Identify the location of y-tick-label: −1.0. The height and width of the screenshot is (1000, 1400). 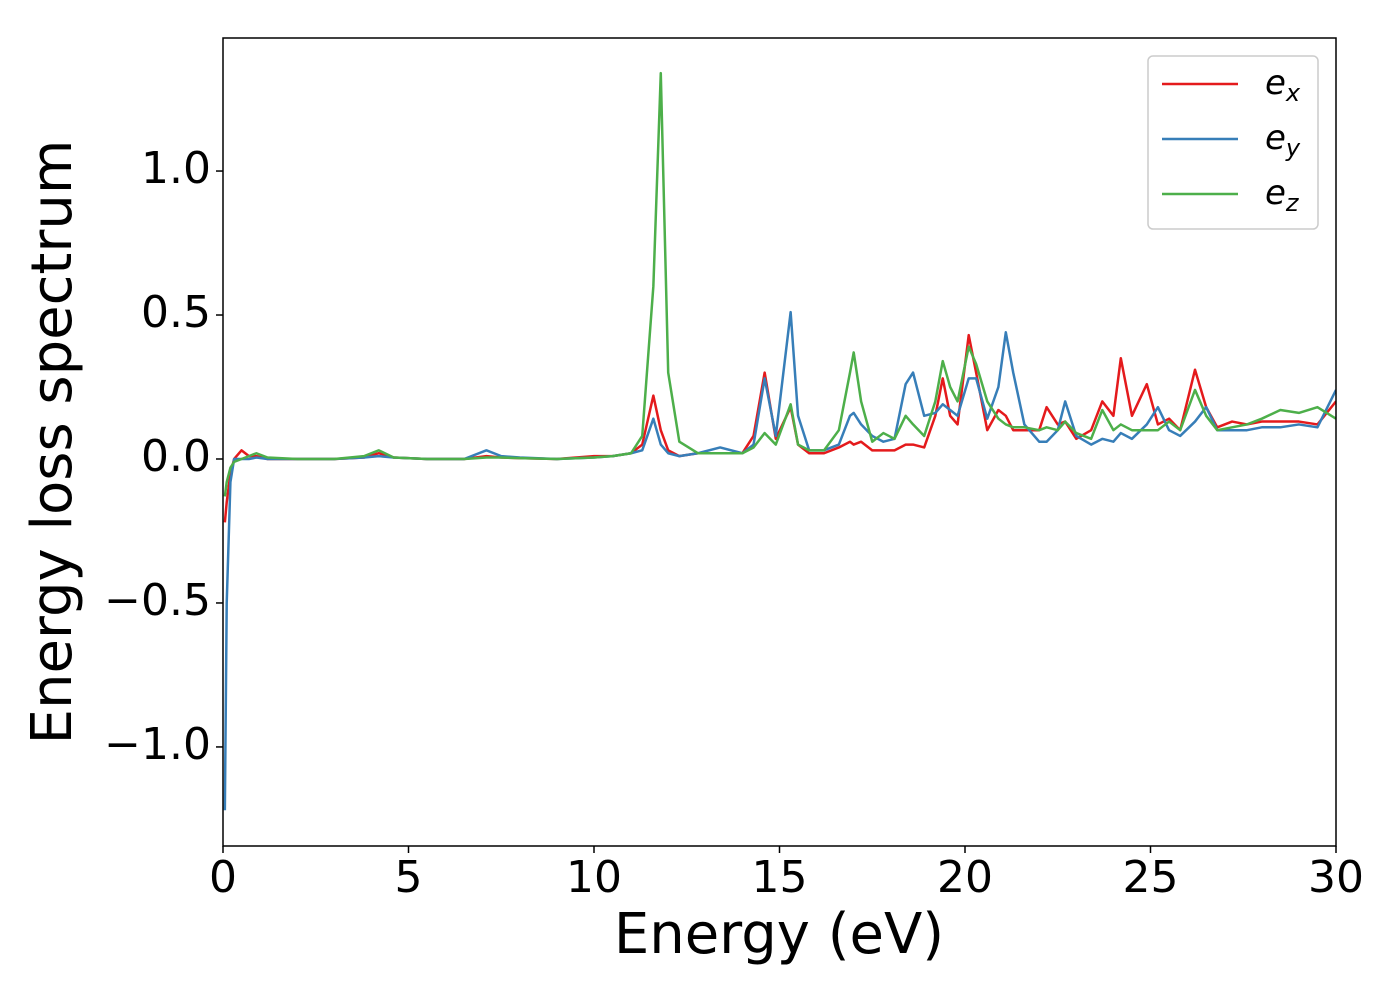
(157, 744).